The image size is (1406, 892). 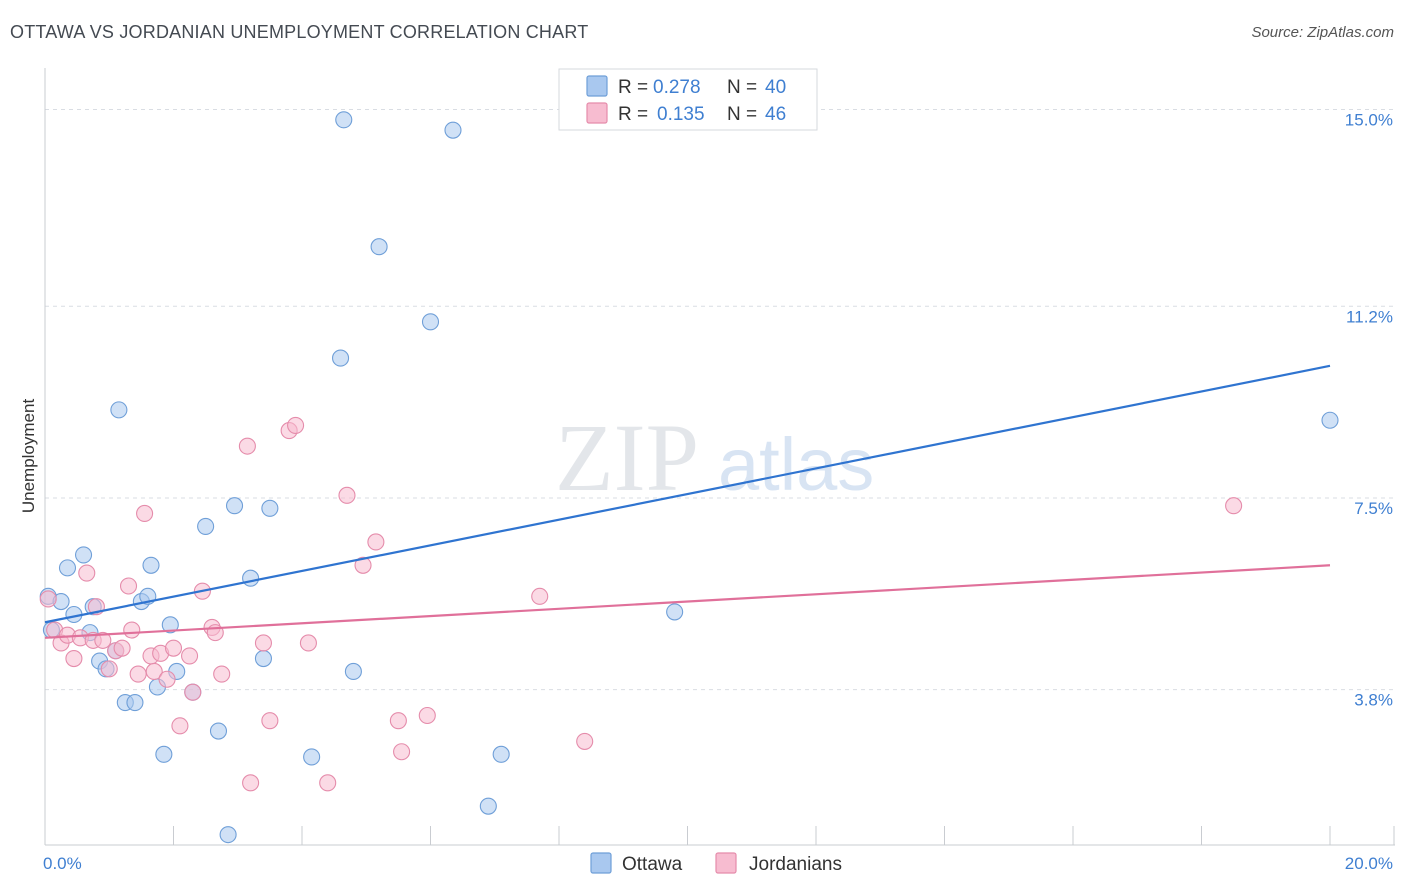 I want to click on x-tick-label-max: 20.0%, so click(x=1369, y=863).